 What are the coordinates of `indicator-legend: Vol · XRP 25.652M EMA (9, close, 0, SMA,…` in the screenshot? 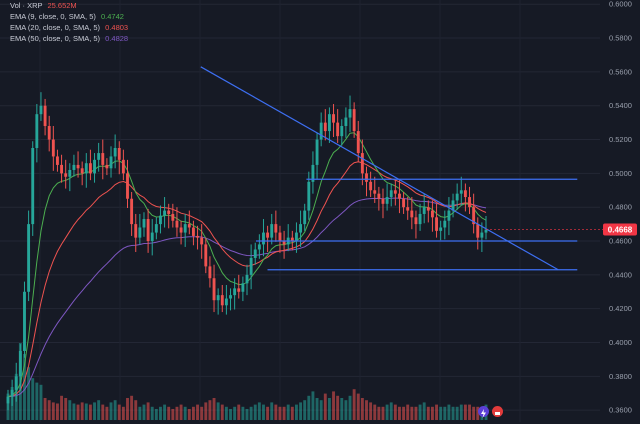 It's located at (69, 22).